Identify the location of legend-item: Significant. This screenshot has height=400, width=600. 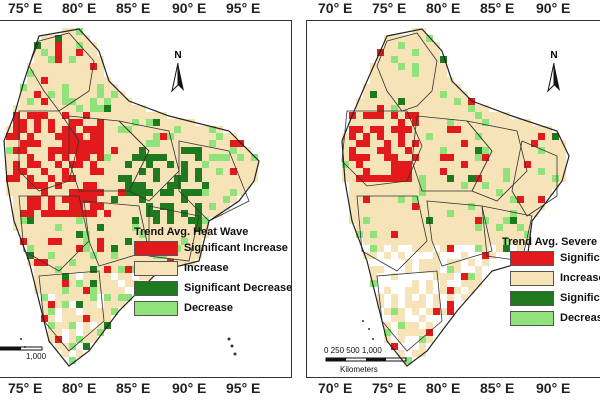
(555, 258).